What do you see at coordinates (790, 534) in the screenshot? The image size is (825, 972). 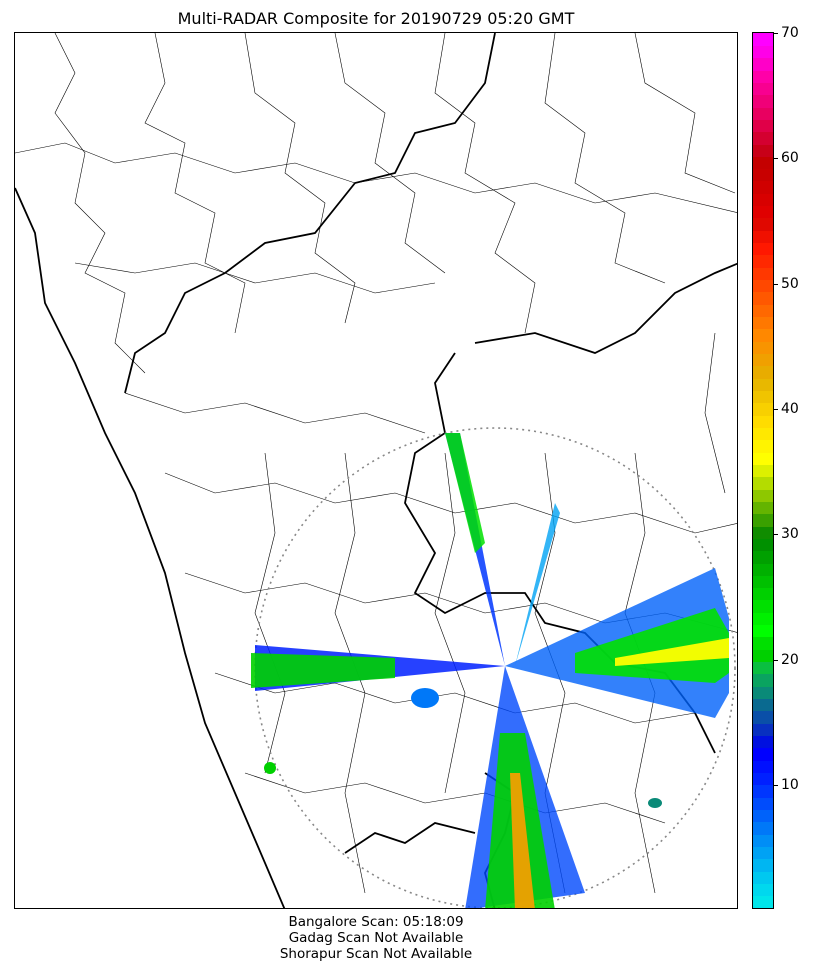 I see `colorbar-tick-label: 30` at bounding box center [790, 534].